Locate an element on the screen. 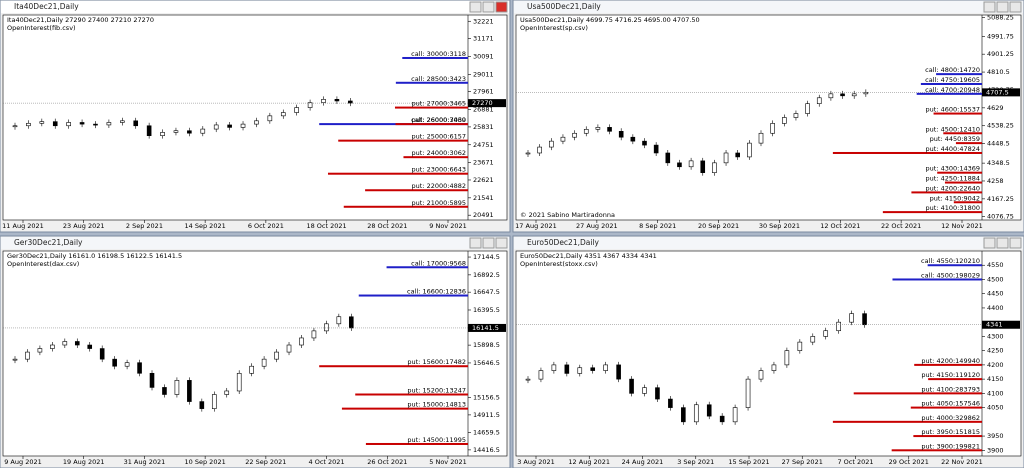 The image size is (1024, 468). oi-label: put: 21000:5895 is located at coordinates (439, 203).